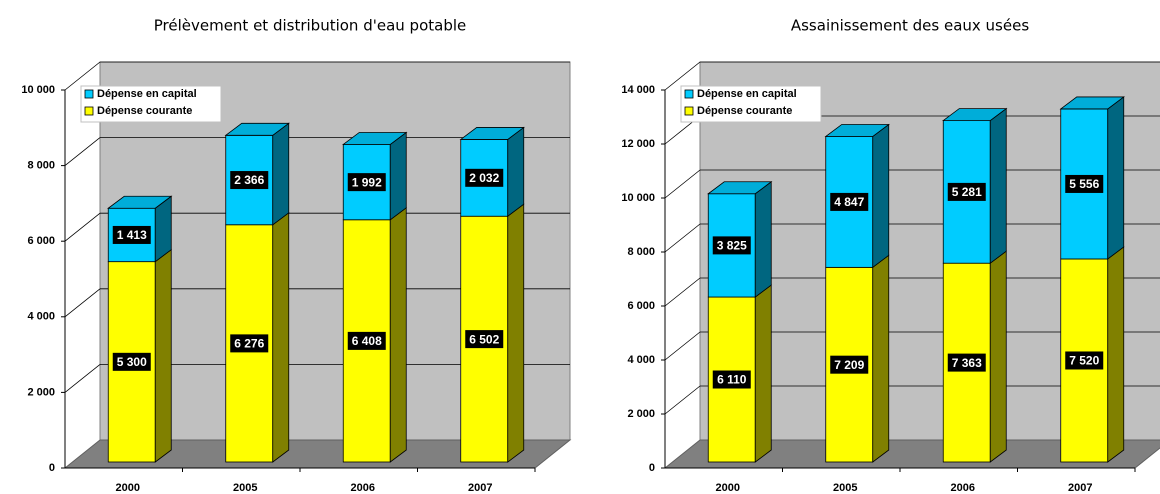  I want to click on y-tick-label: 14 000, so click(638, 90).